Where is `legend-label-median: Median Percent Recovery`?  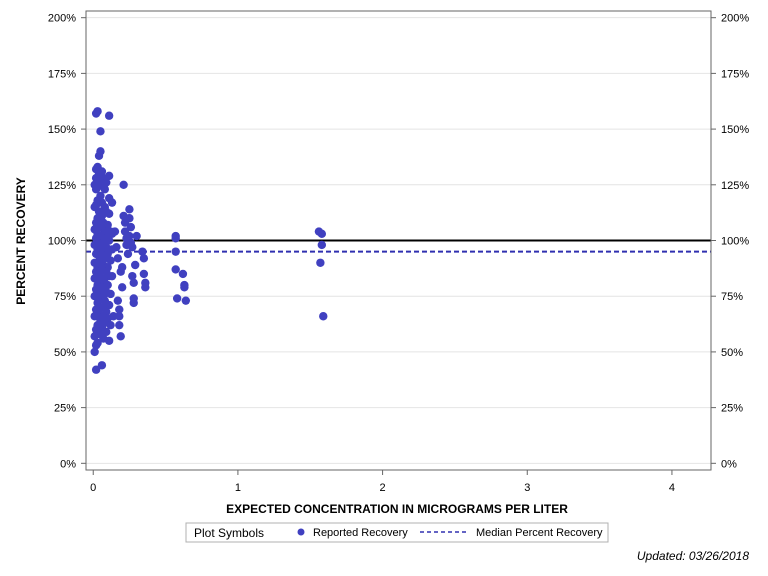 legend-label-median: Median Percent Recovery is located at coordinates (539, 533).